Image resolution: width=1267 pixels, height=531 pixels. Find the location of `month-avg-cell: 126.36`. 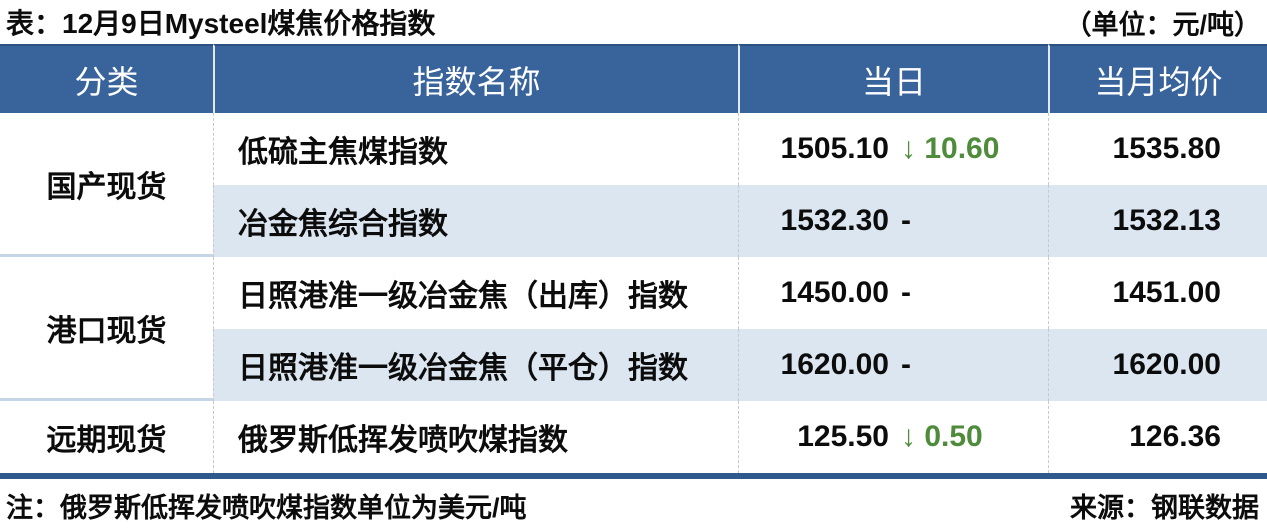

month-avg-cell: 126.36 is located at coordinates (1157, 437).